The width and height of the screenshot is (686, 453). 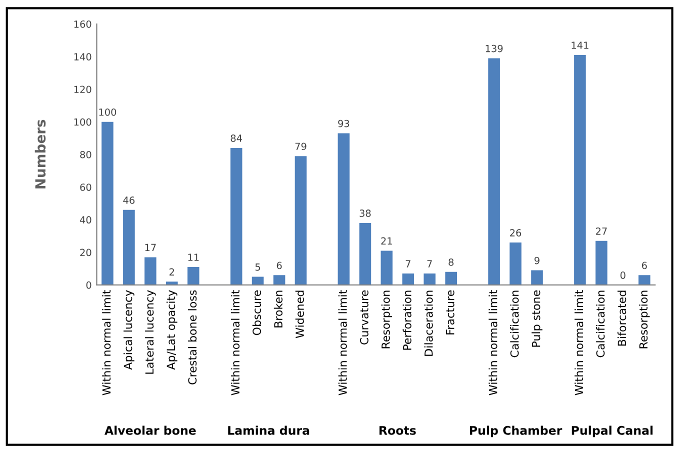 I want to click on x-tick-label: Lateral lucency, so click(x=150, y=332).